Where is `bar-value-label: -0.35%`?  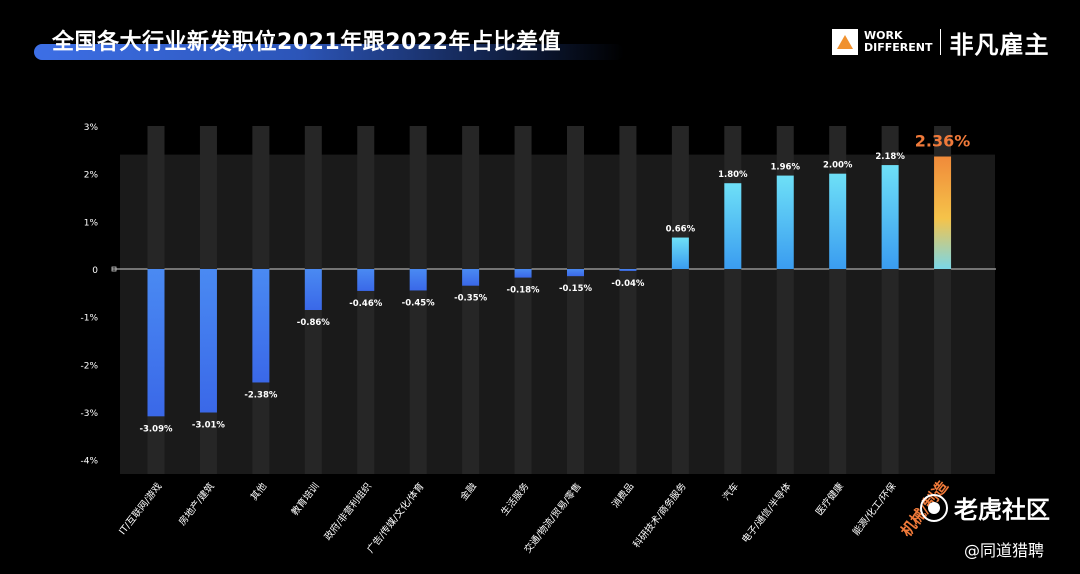
bar-value-label: -0.35% is located at coordinates (470, 299).